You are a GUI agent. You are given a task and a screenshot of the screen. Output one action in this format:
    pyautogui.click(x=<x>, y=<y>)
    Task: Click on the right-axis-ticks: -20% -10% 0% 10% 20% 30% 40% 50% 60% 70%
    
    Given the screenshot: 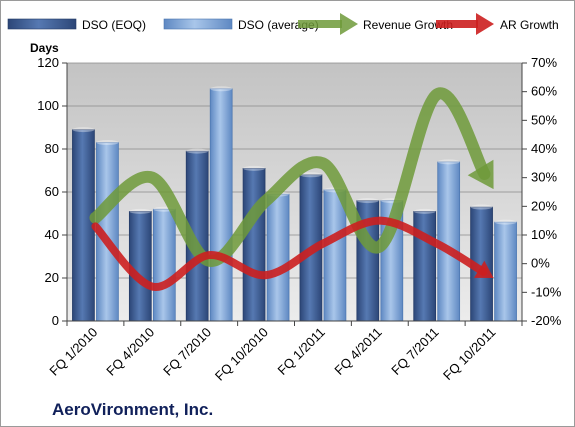 What is the action you would take?
    pyautogui.click(x=542, y=191)
    